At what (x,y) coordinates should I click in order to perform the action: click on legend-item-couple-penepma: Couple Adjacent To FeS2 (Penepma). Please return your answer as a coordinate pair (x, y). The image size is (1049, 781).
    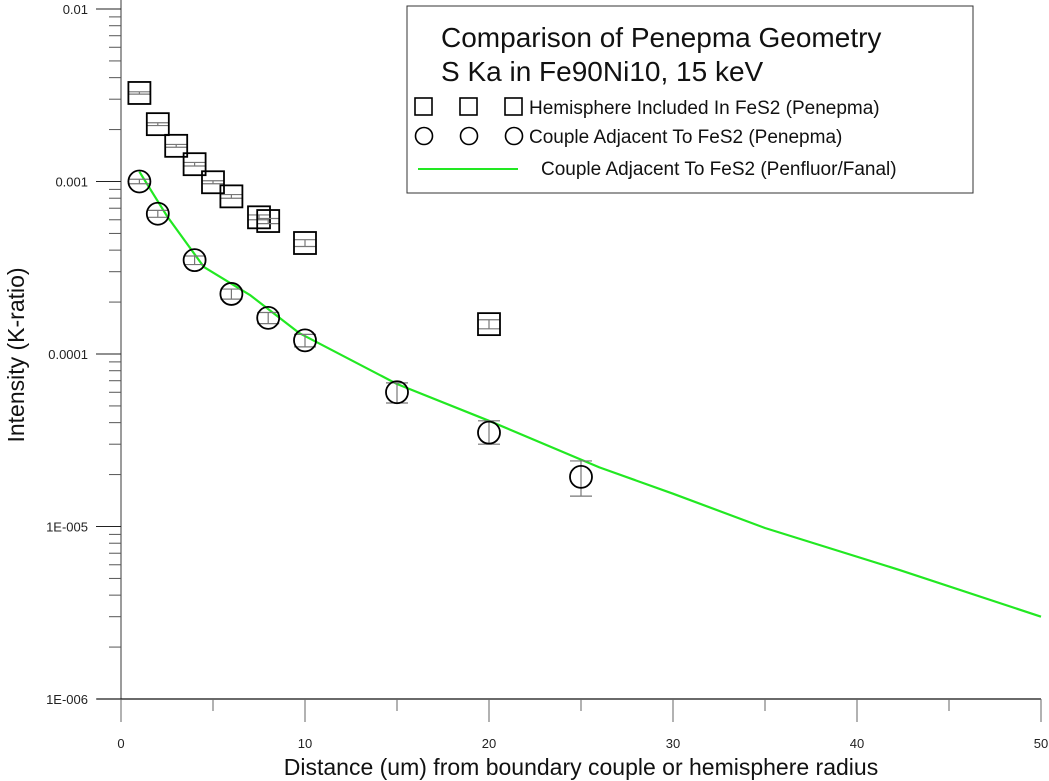
    Looking at the image, I should click on (628, 137).